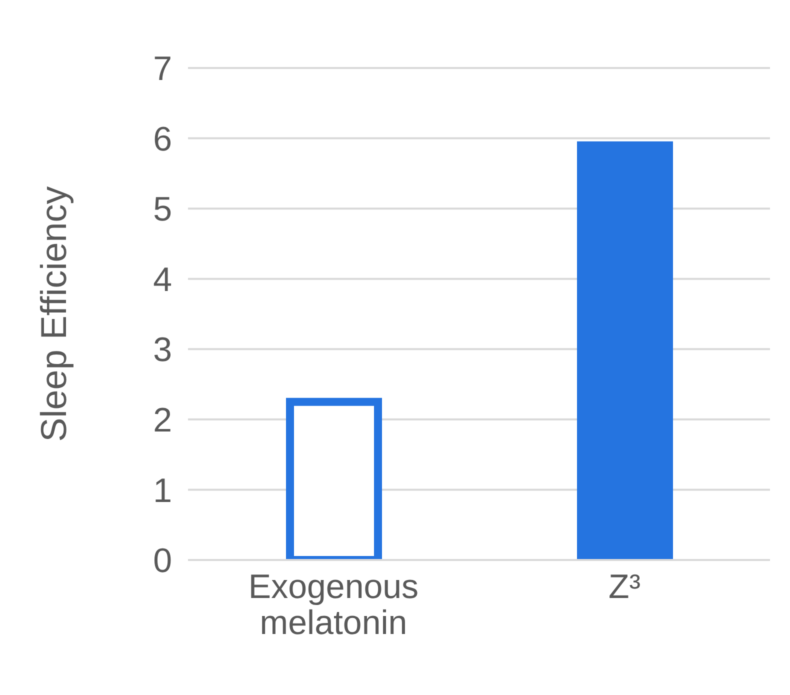  What do you see at coordinates (162, 279) in the screenshot?
I see `y-tick-label: 4` at bounding box center [162, 279].